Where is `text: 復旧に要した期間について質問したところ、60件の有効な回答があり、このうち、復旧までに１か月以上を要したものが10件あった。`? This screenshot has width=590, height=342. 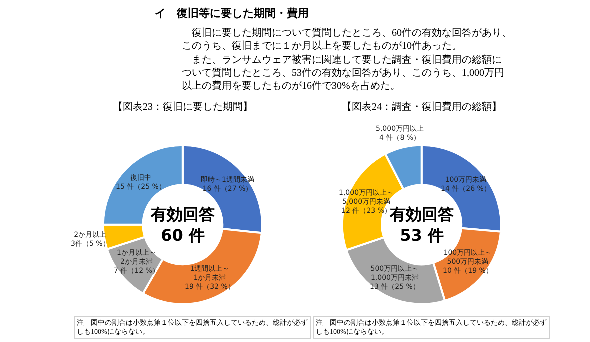
text: 復旧に要した期間について質問したところ、60件の有効な回答があり、このうち、復旧までに１か月以上を要したものが10件あった。 is located at coordinates (347, 39).